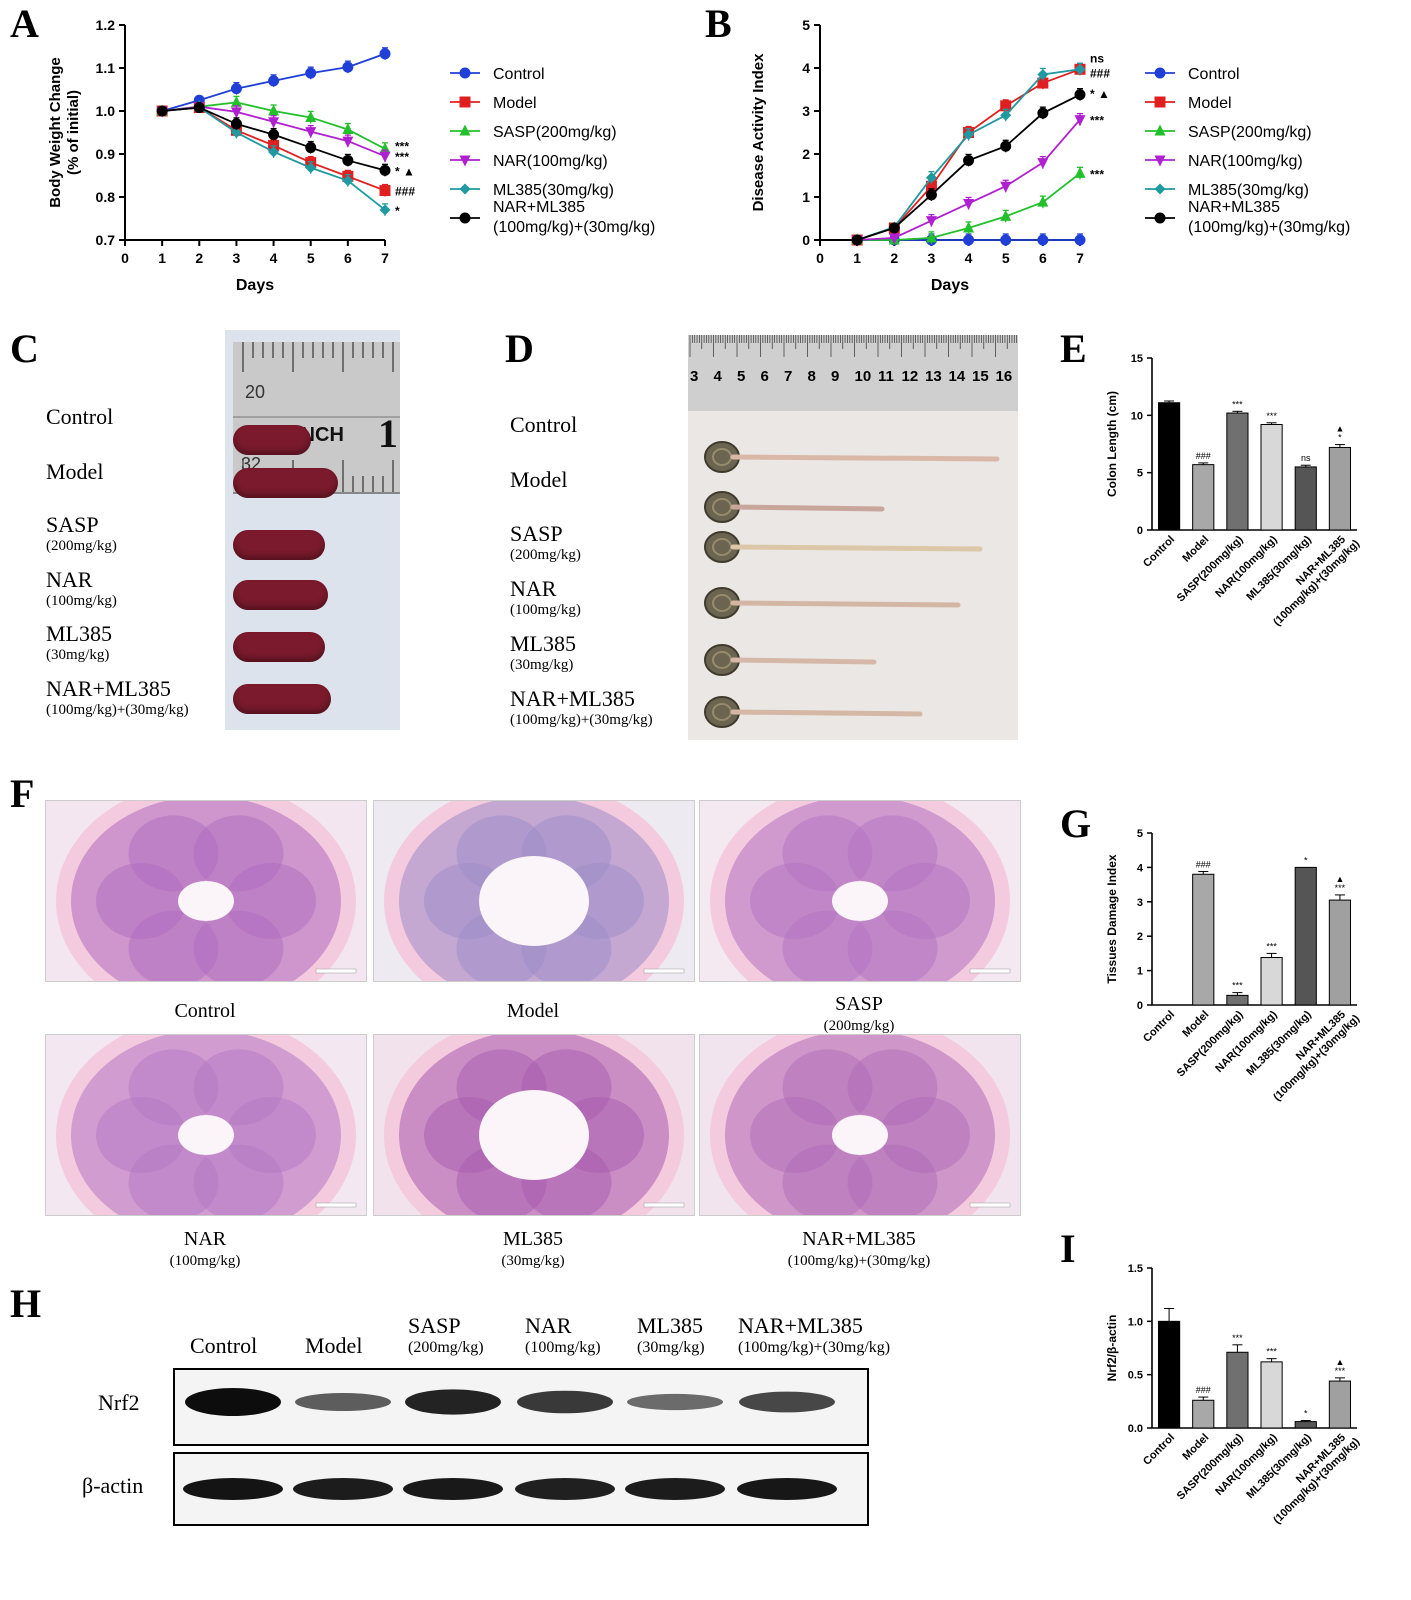  What do you see at coordinates (857, 258) in the screenshot?
I see `x-tick-label: 1` at bounding box center [857, 258].